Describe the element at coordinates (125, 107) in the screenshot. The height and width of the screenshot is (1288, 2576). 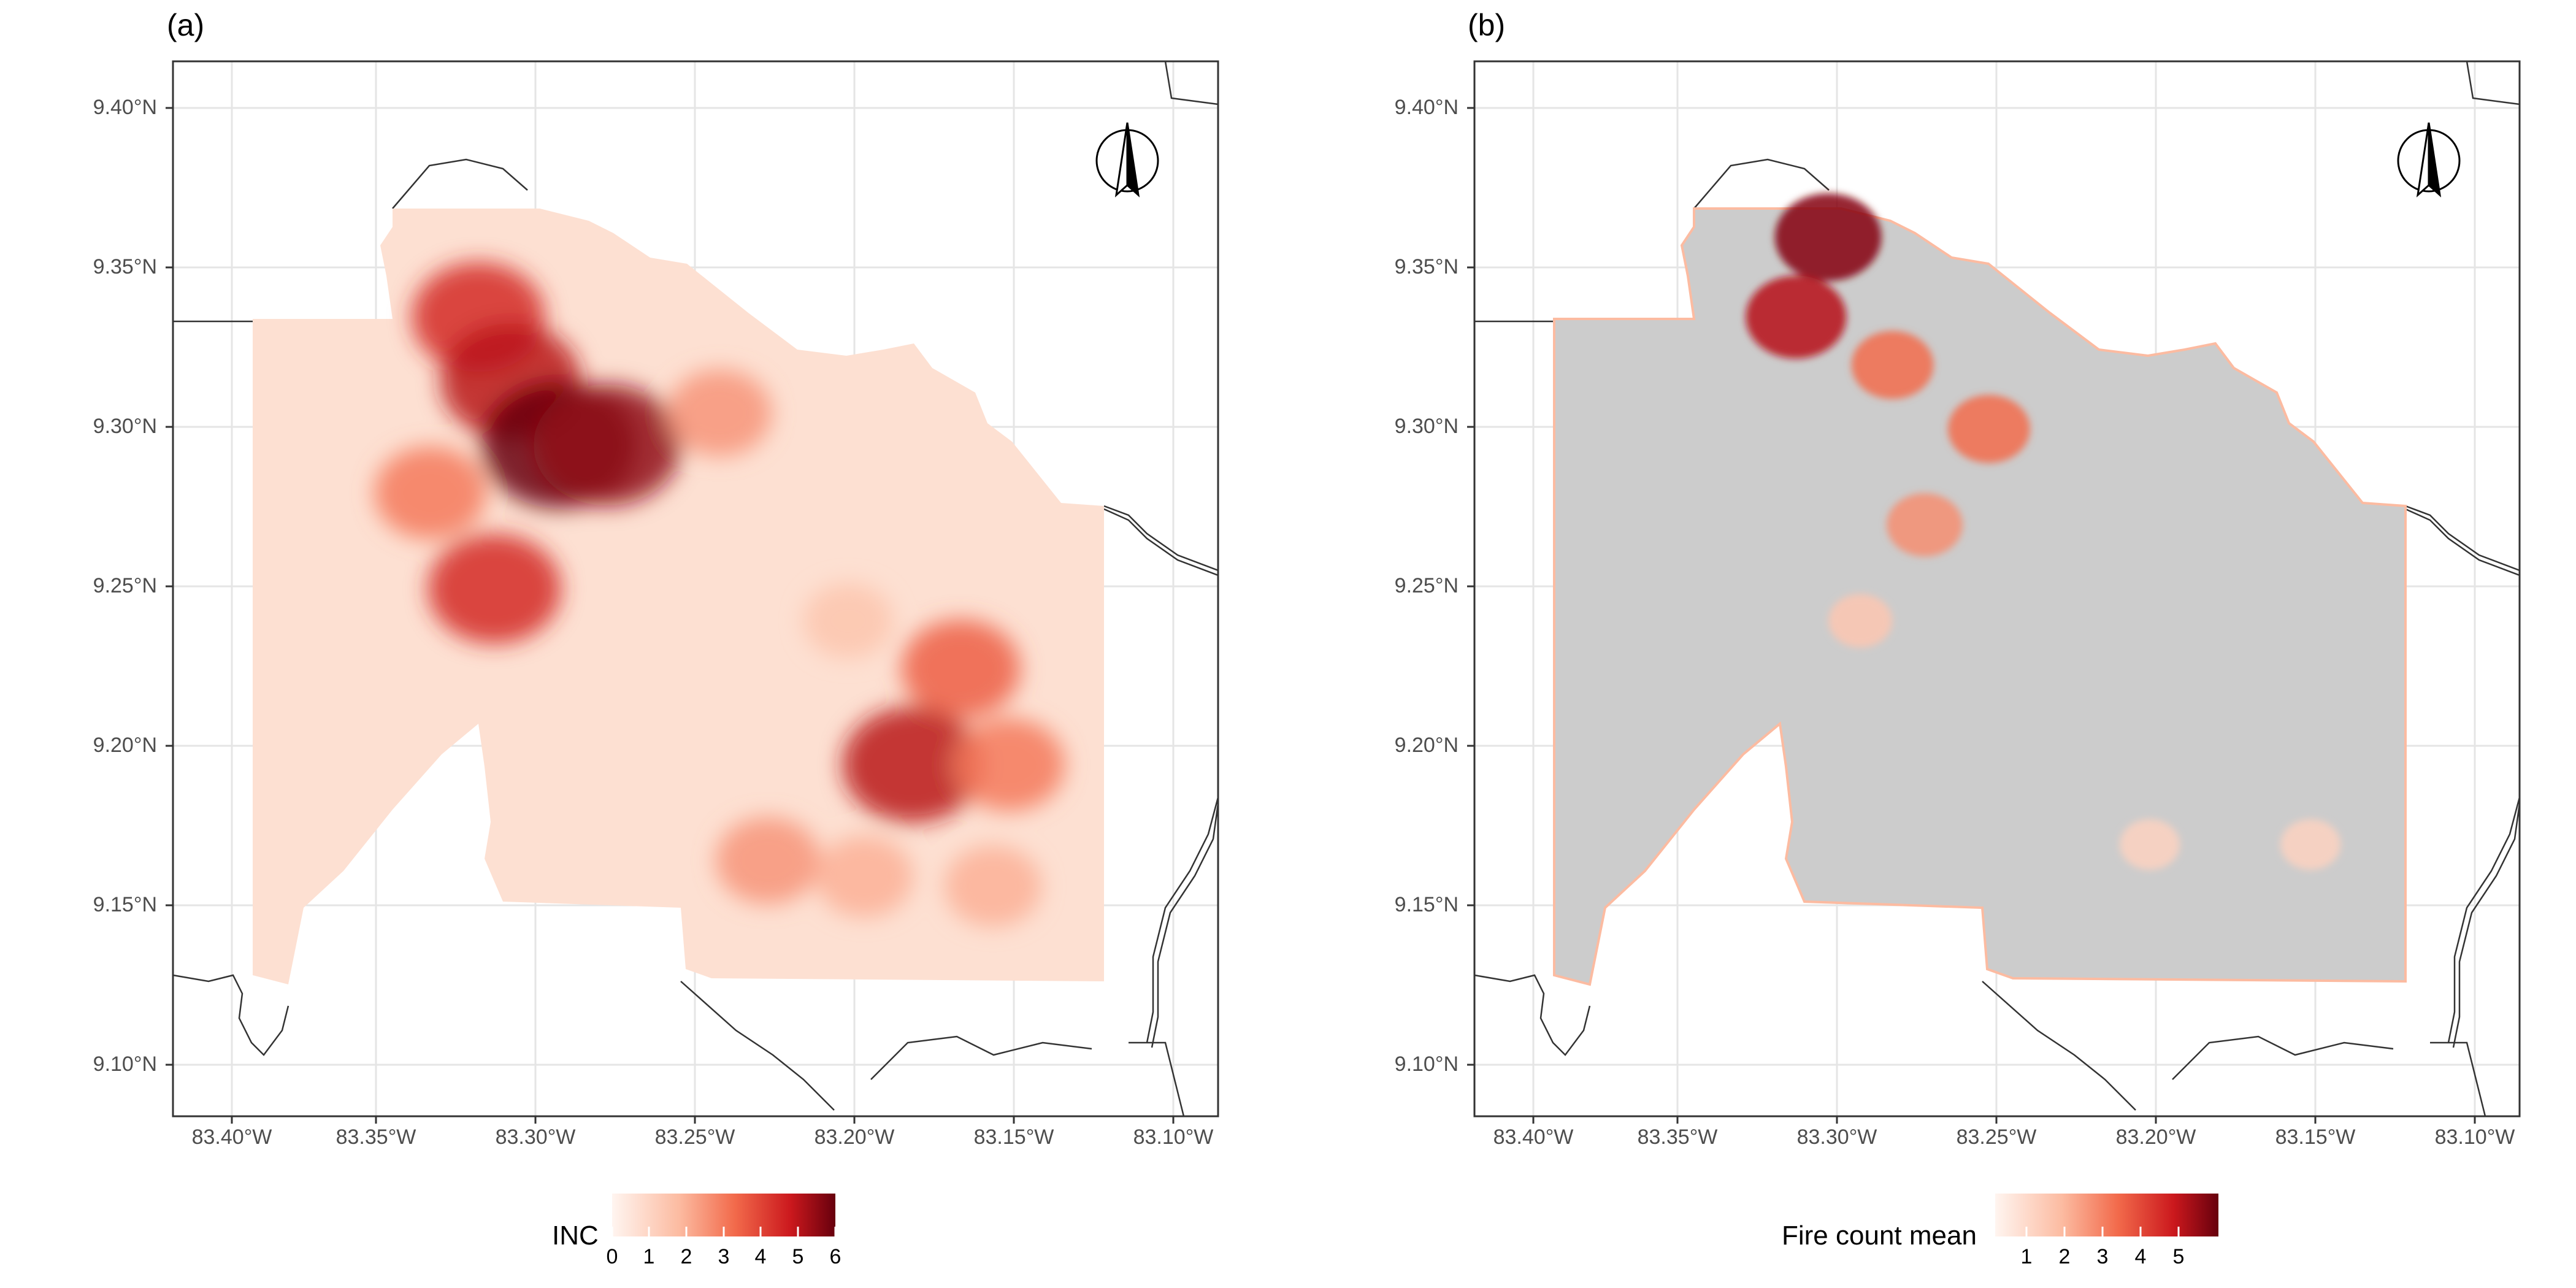
I see `panel-a-ylab-0: 9.40°N` at that location.